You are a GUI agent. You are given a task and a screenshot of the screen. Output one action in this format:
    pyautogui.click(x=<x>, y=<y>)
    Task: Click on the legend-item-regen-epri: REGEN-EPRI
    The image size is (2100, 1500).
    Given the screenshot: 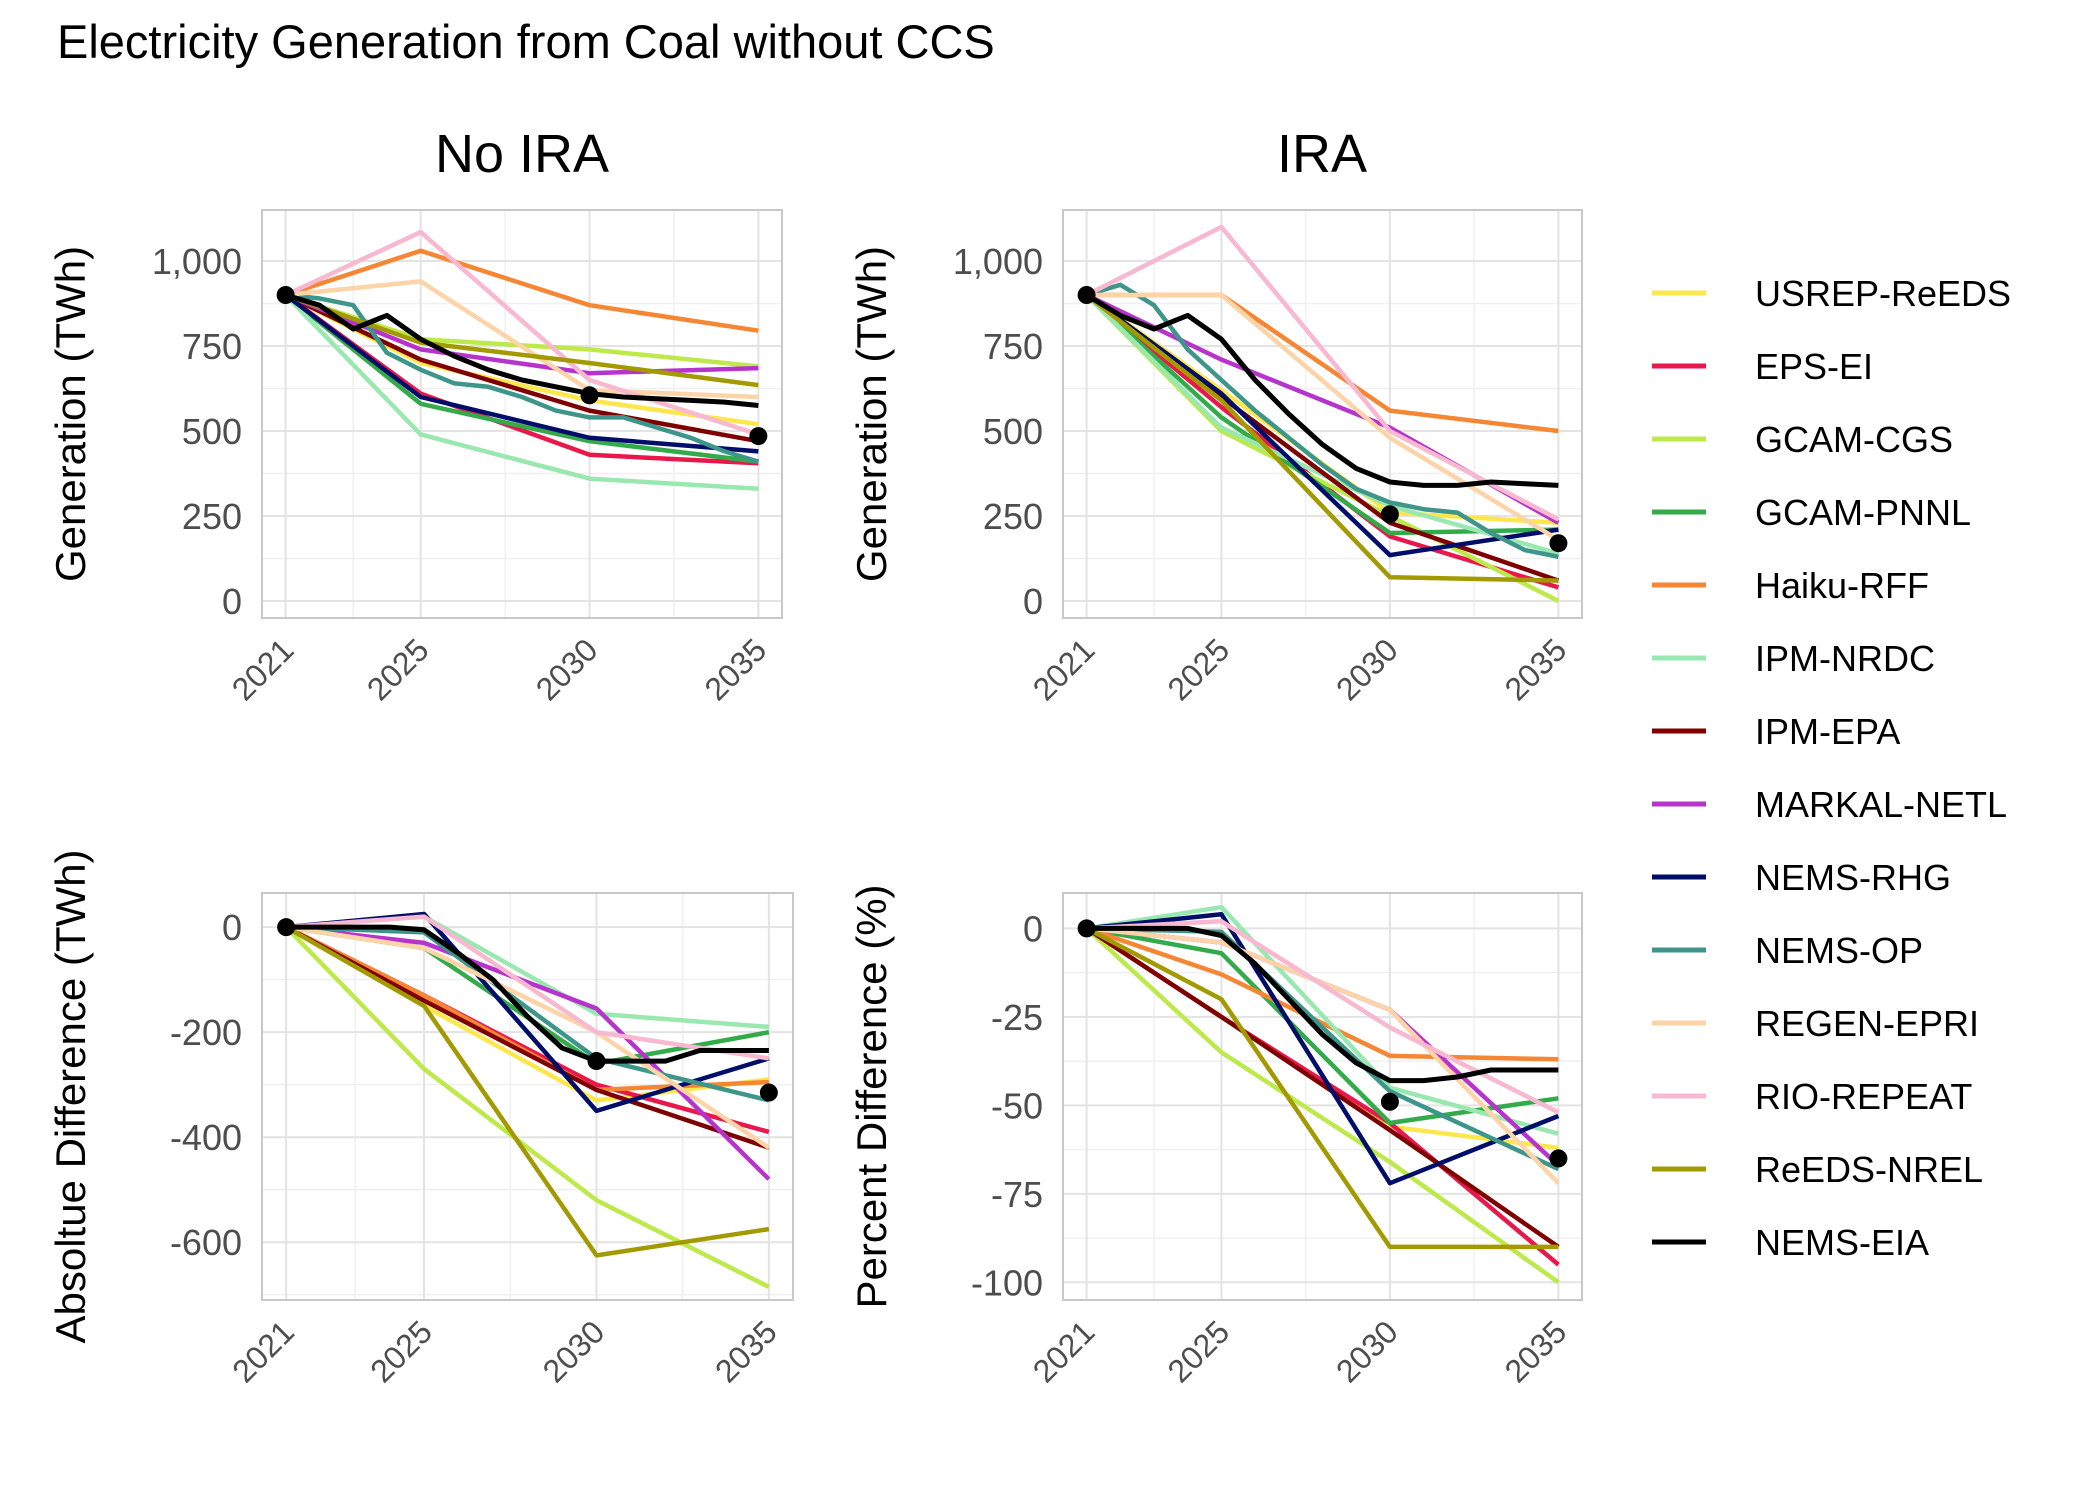 What is the action you would take?
    pyautogui.click(x=1815, y=1023)
    